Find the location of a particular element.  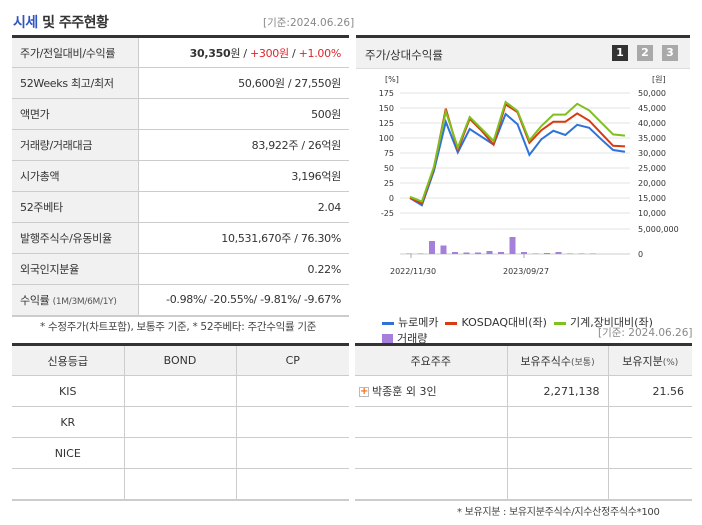

table-row: KIS is located at coordinates (180, 391).